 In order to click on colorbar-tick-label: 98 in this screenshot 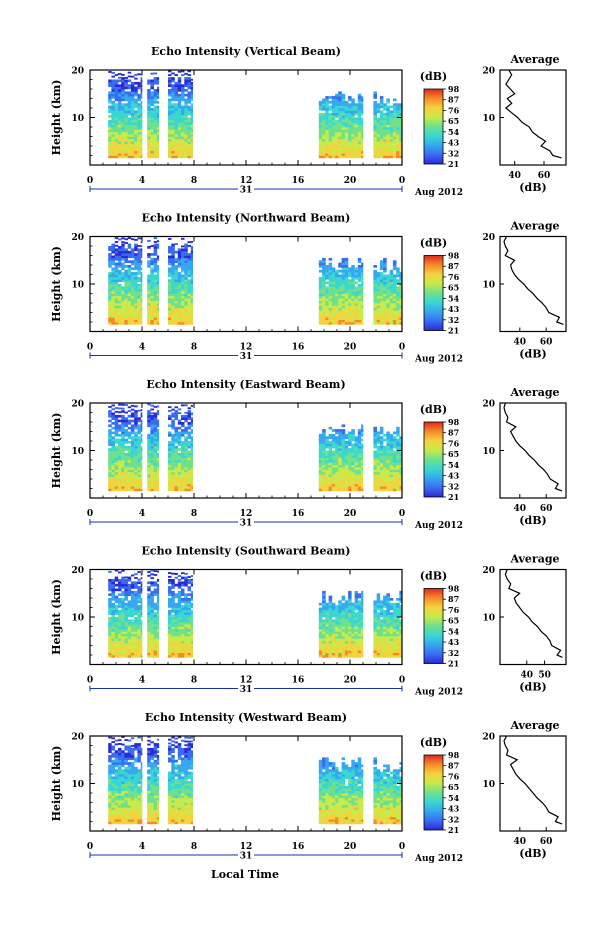, I will do `click(454, 89)`.